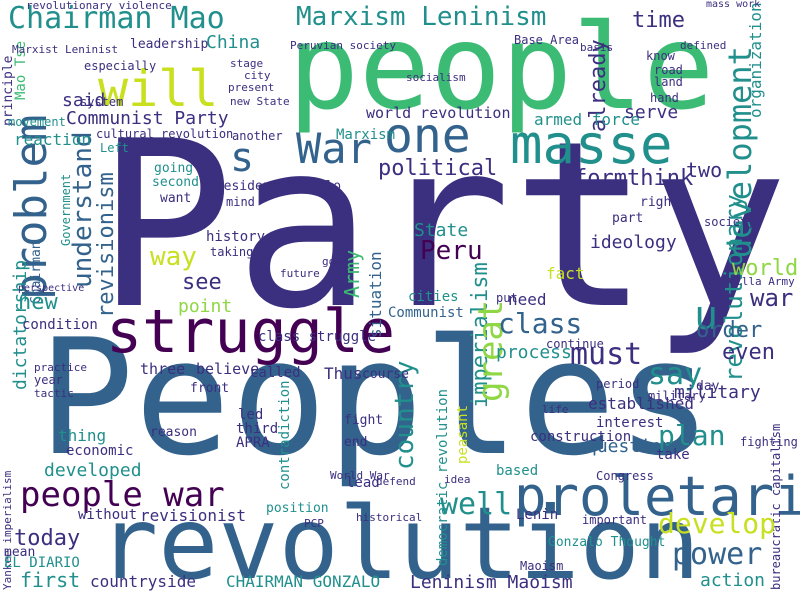 The image size is (800, 600). I want to click on word-communist-party: Communist Party, so click(147, 118).